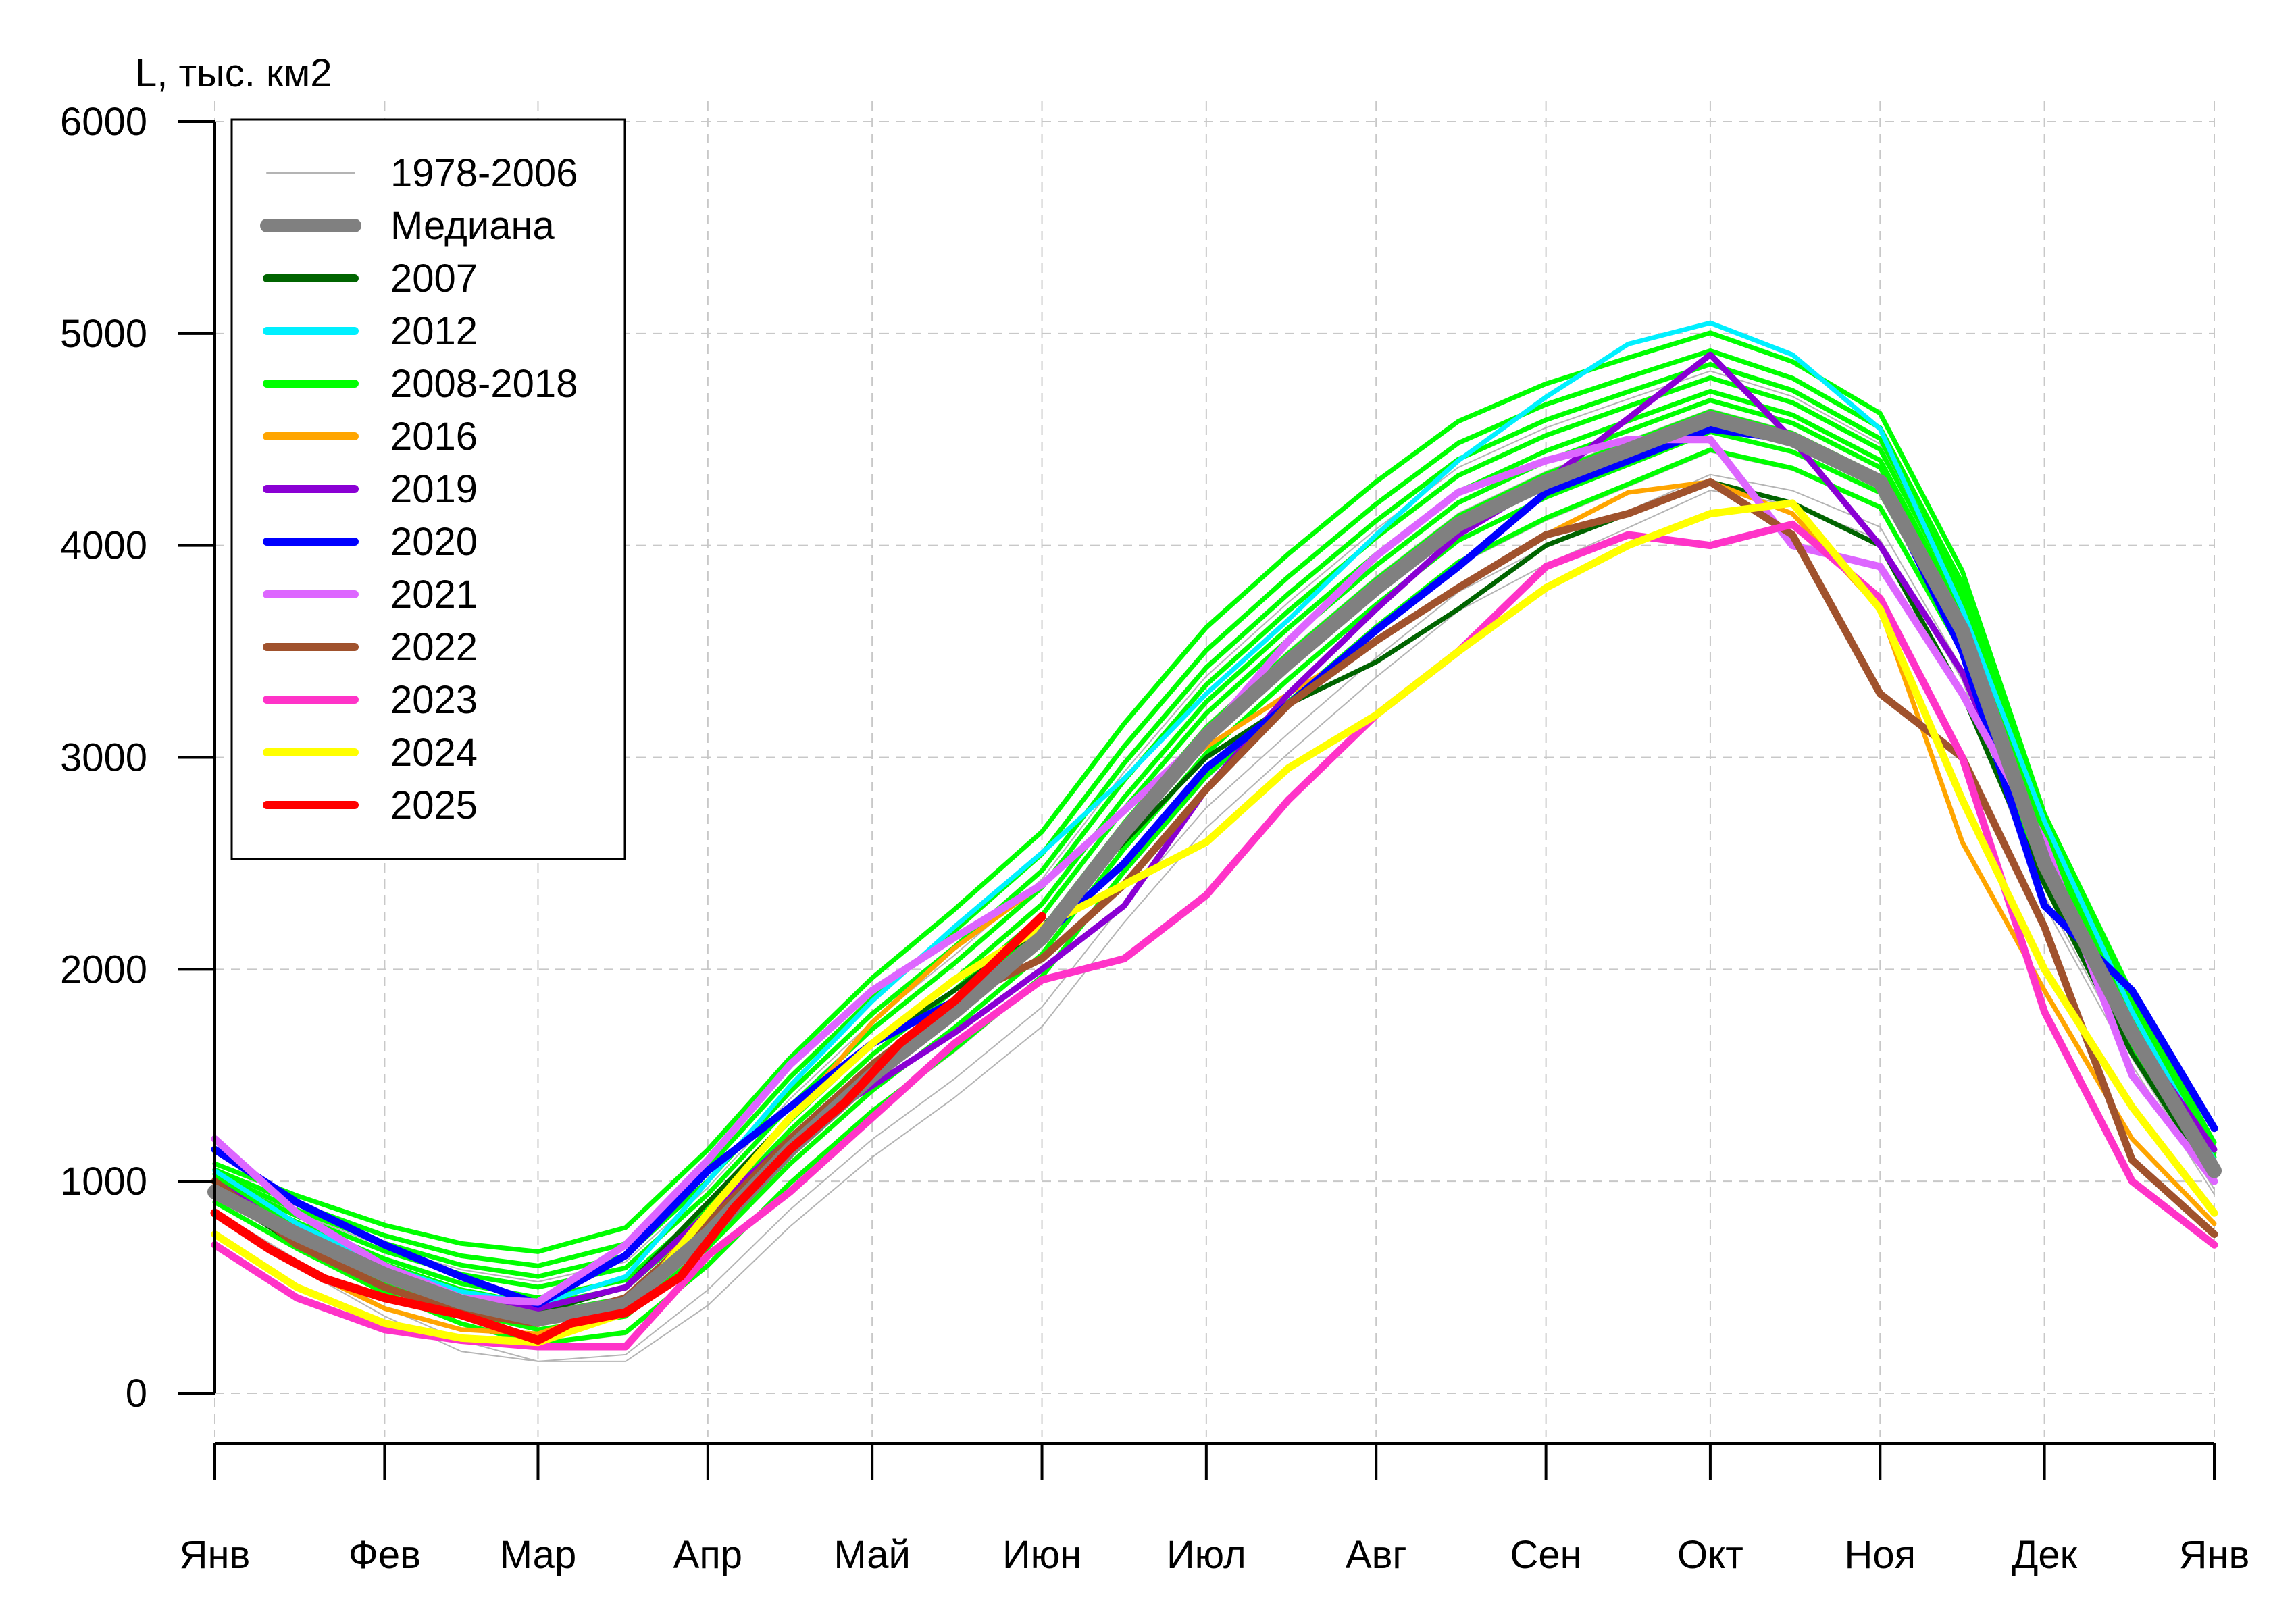  Describe the element at coordinates (103, 969) in the screenshot. I see `y-tick-label-2: 2000` at that location.